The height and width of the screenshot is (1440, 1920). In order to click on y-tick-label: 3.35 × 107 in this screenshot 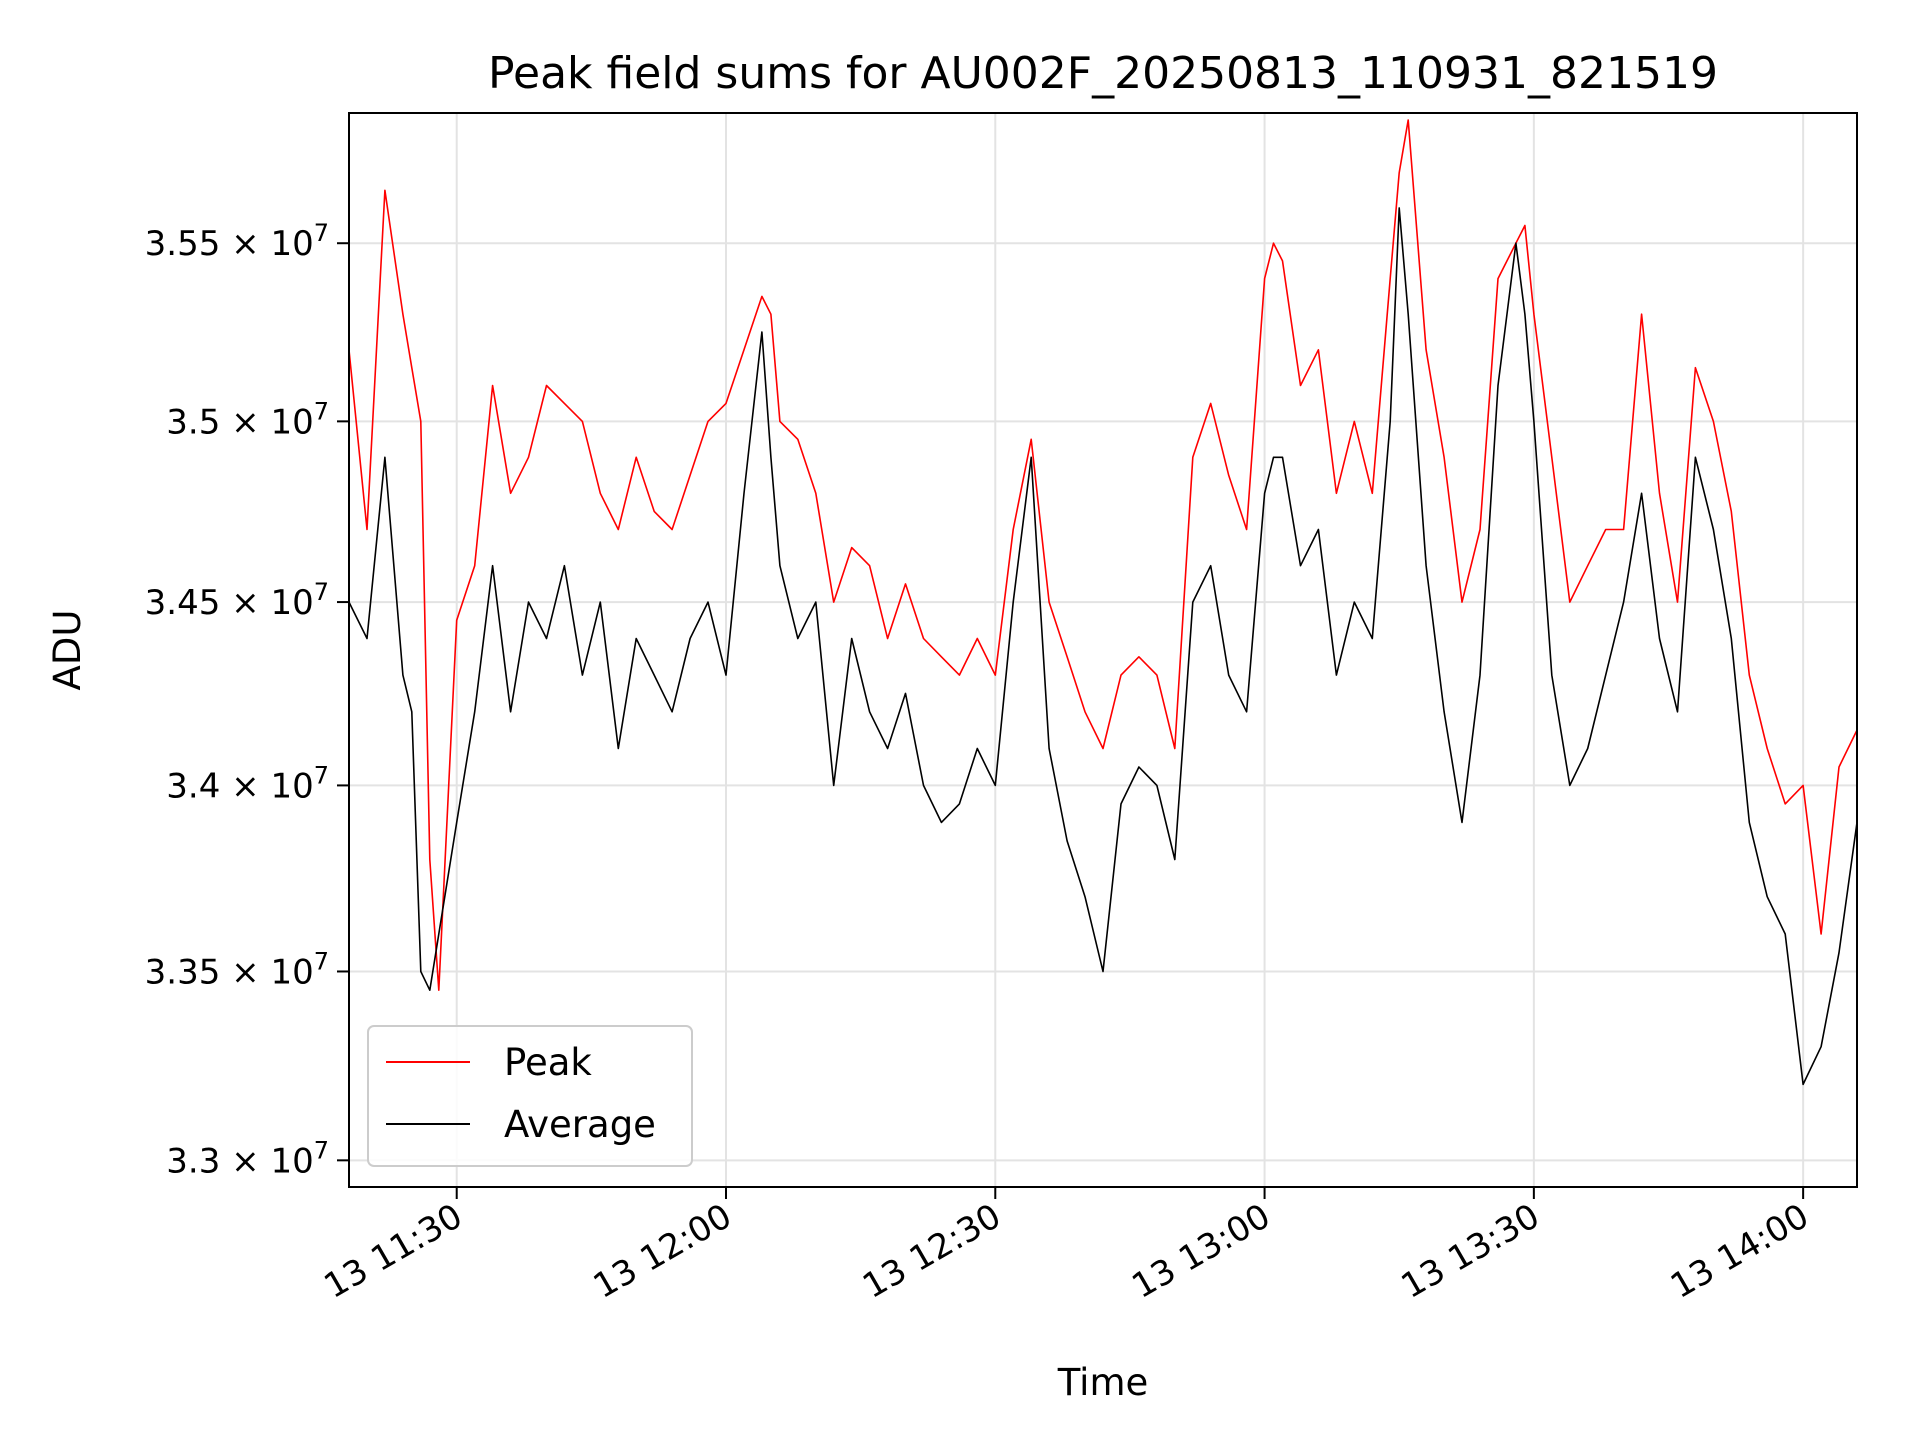, I will do `click(237, 969)`.